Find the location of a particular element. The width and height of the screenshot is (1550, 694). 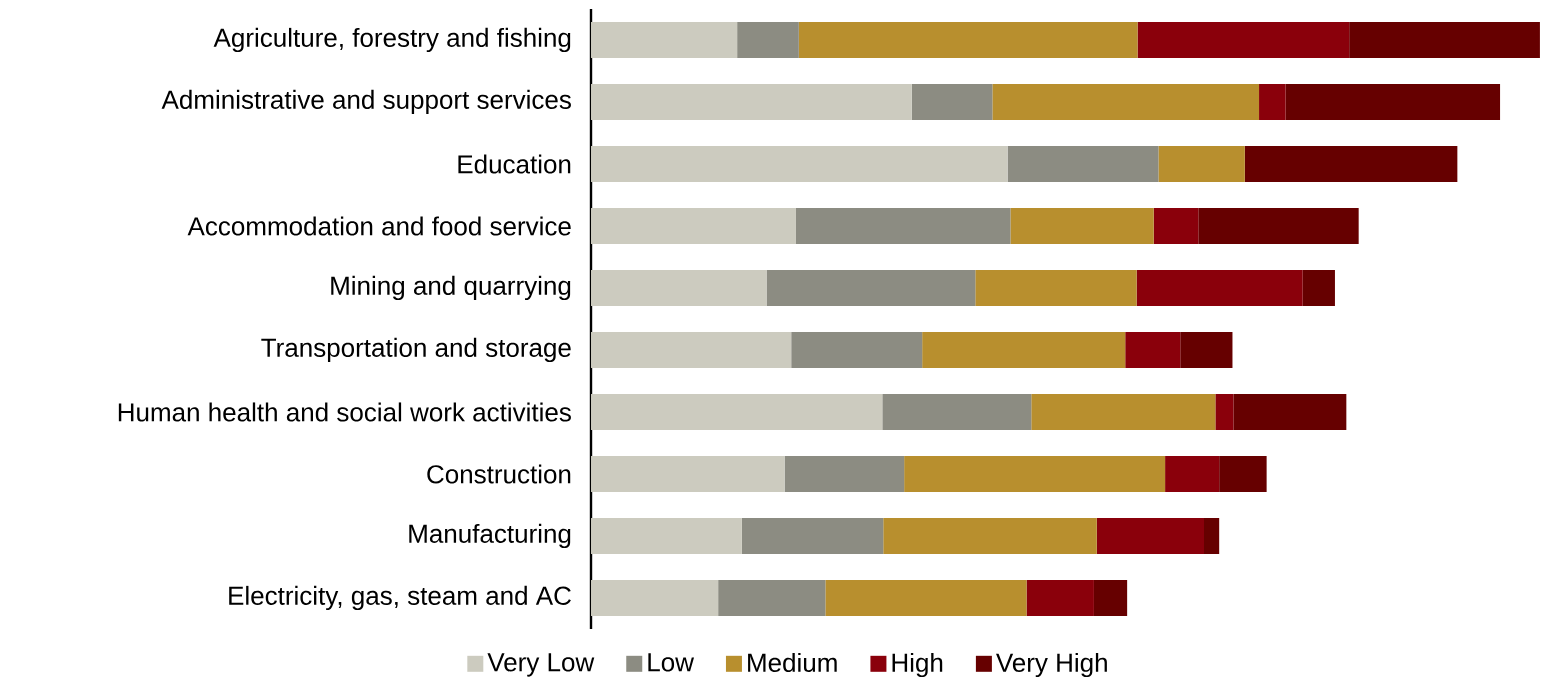

y-tick-label: Electricity, gas, steam and AC is located at coordinates (400, 598).